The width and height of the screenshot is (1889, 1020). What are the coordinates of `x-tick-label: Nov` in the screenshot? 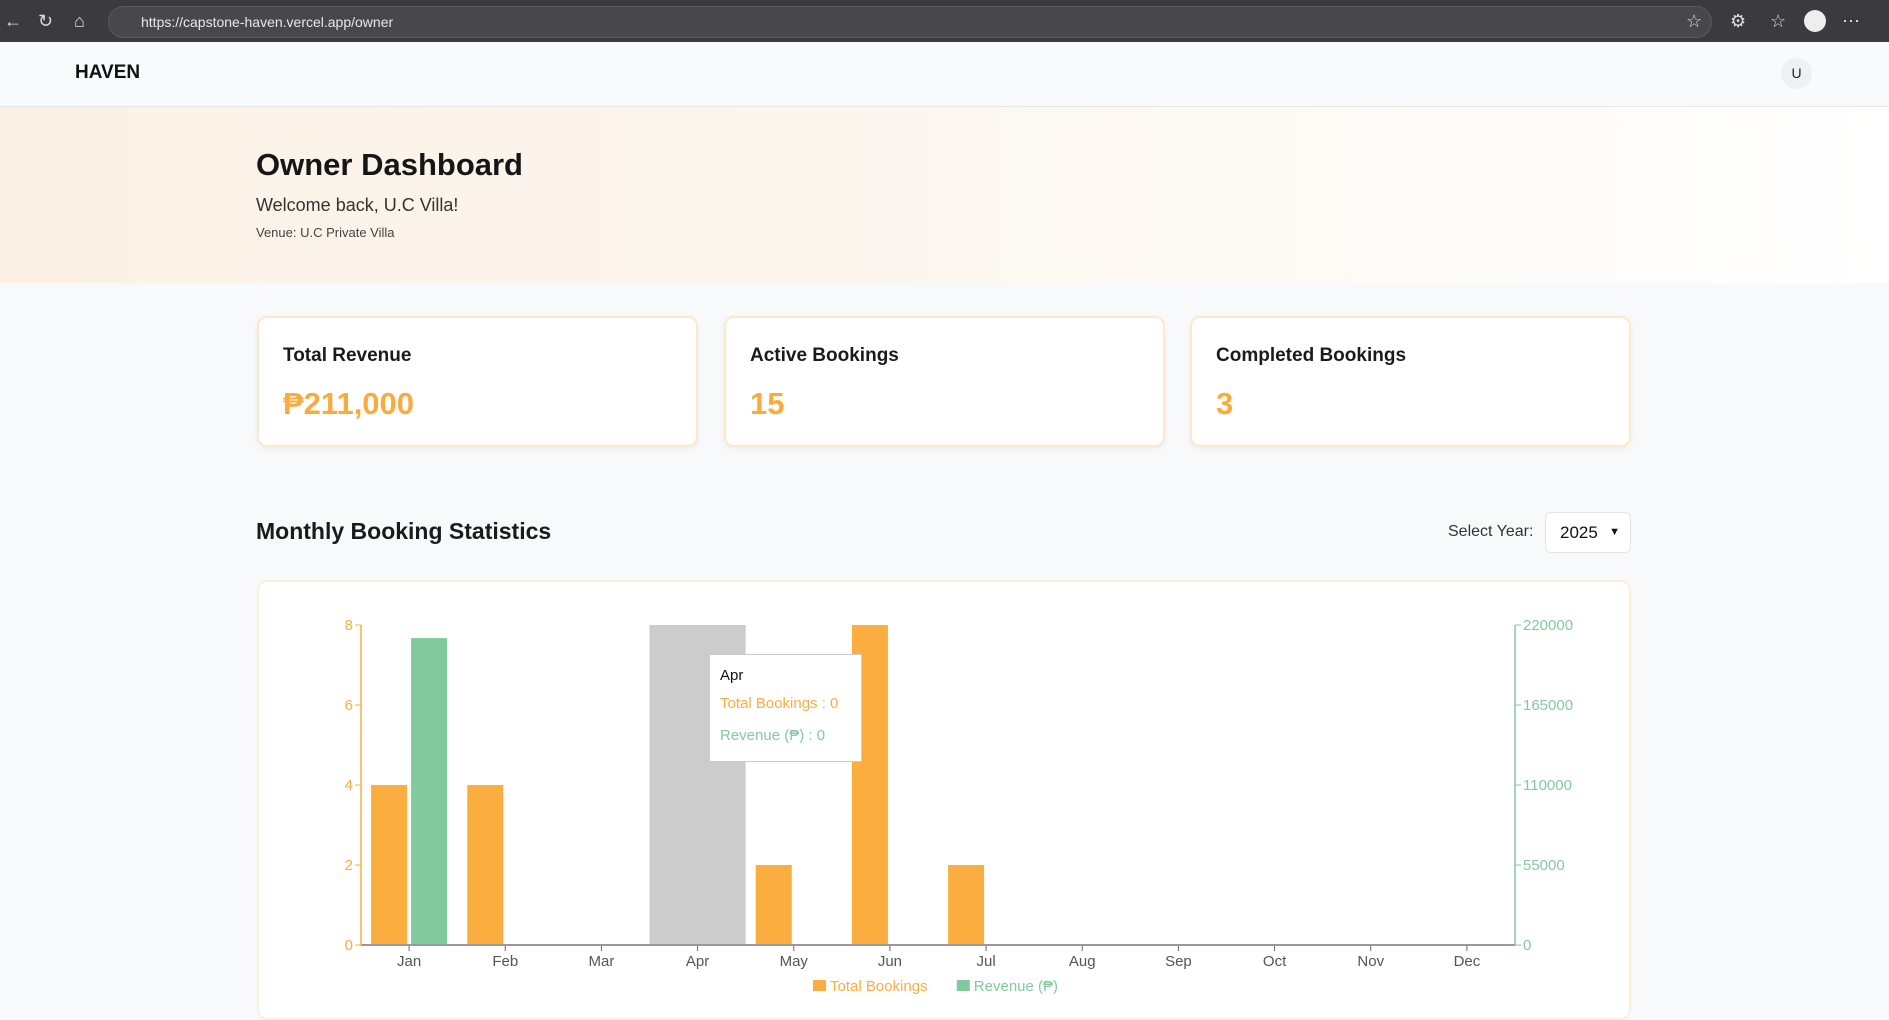 It's located at (1370, 961).